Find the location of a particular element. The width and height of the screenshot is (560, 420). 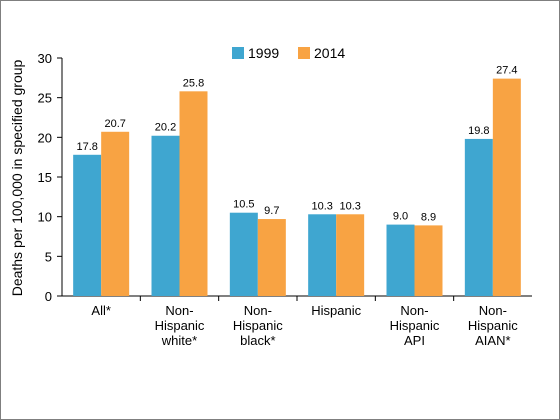

category-label: Non-Hispanic white* is located at coordinates (180, 325).